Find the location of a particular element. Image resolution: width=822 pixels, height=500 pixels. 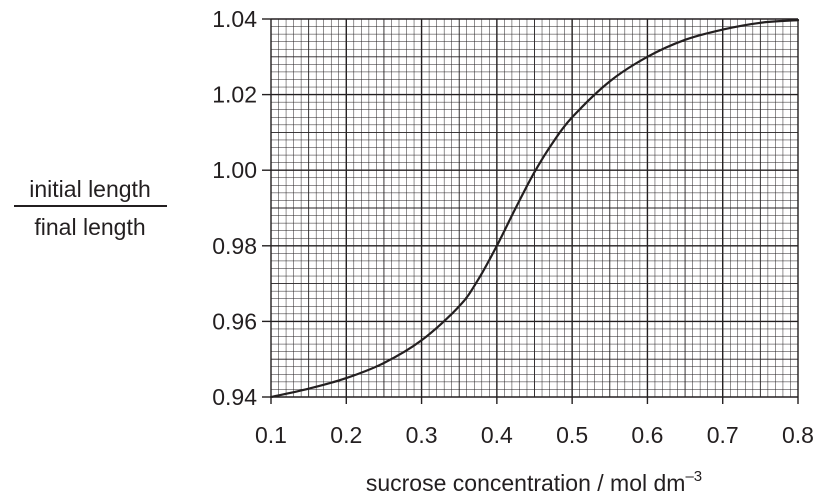

y-tick-label: 0.96 is located at coordinates (234, 321).